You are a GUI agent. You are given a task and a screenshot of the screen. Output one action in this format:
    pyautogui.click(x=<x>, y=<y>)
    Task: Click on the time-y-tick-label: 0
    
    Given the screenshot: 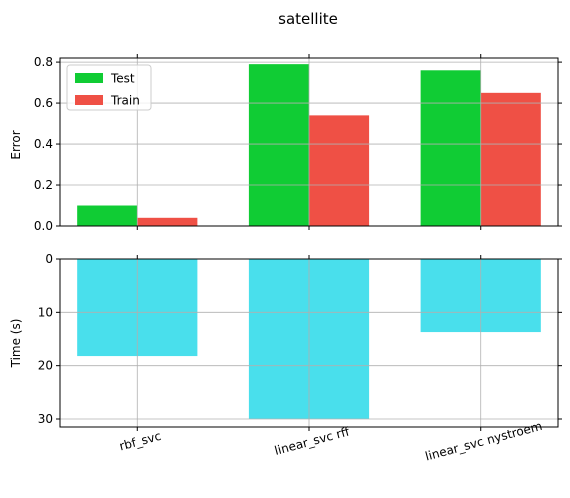 What is the action you would take?
    pyautogui.click(x=49, y=259)
    